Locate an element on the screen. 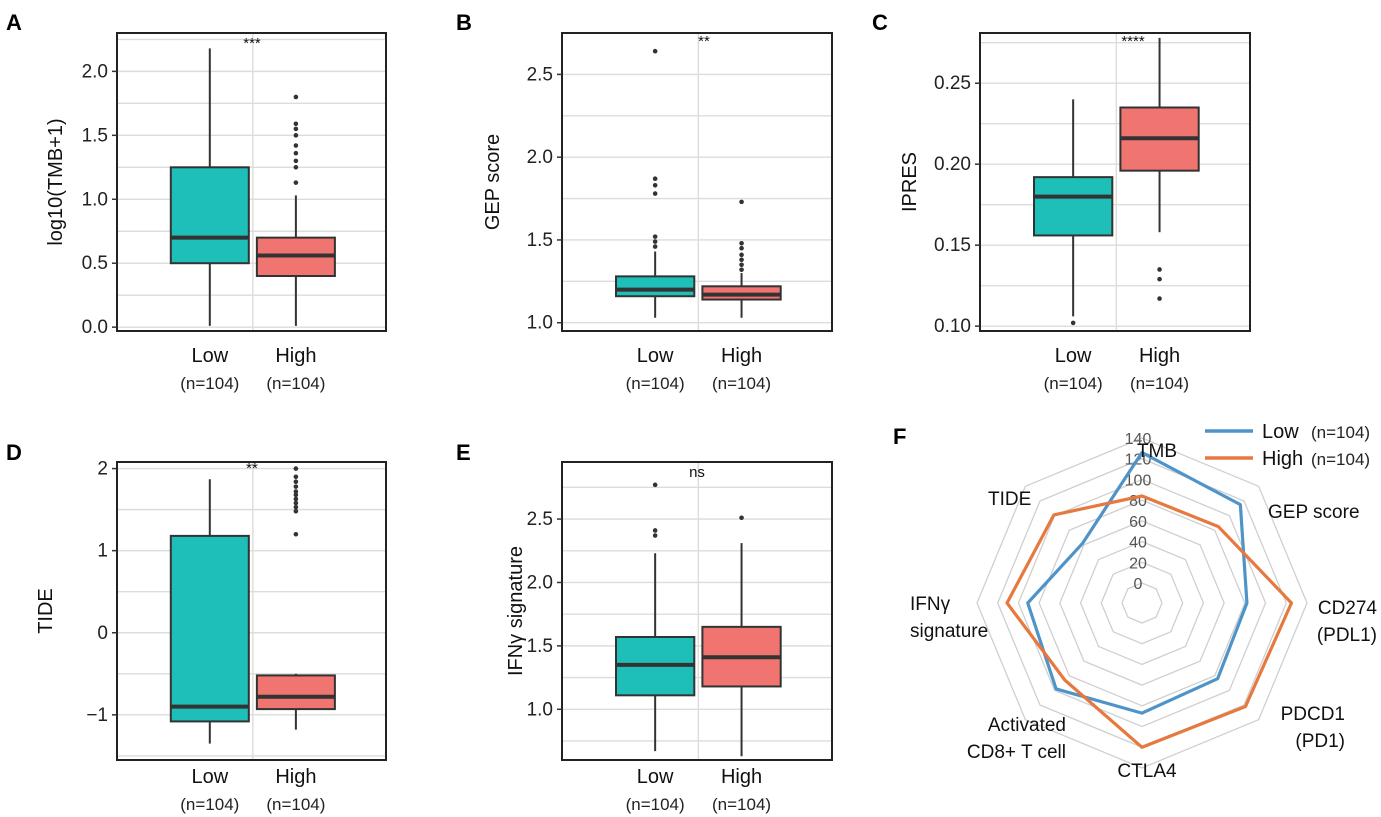 This screenshot has height=817, width=1381. y-tick-label: 0.5 is located at coordinates (95, 263).